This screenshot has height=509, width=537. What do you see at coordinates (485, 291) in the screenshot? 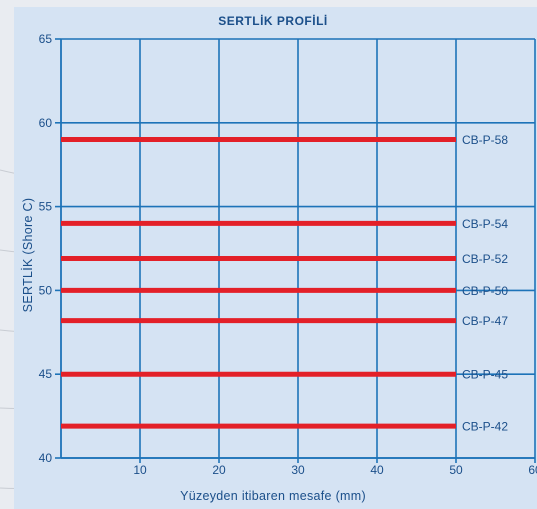
I see `series-label: CB-P-50` at bounding box center [485, 291].